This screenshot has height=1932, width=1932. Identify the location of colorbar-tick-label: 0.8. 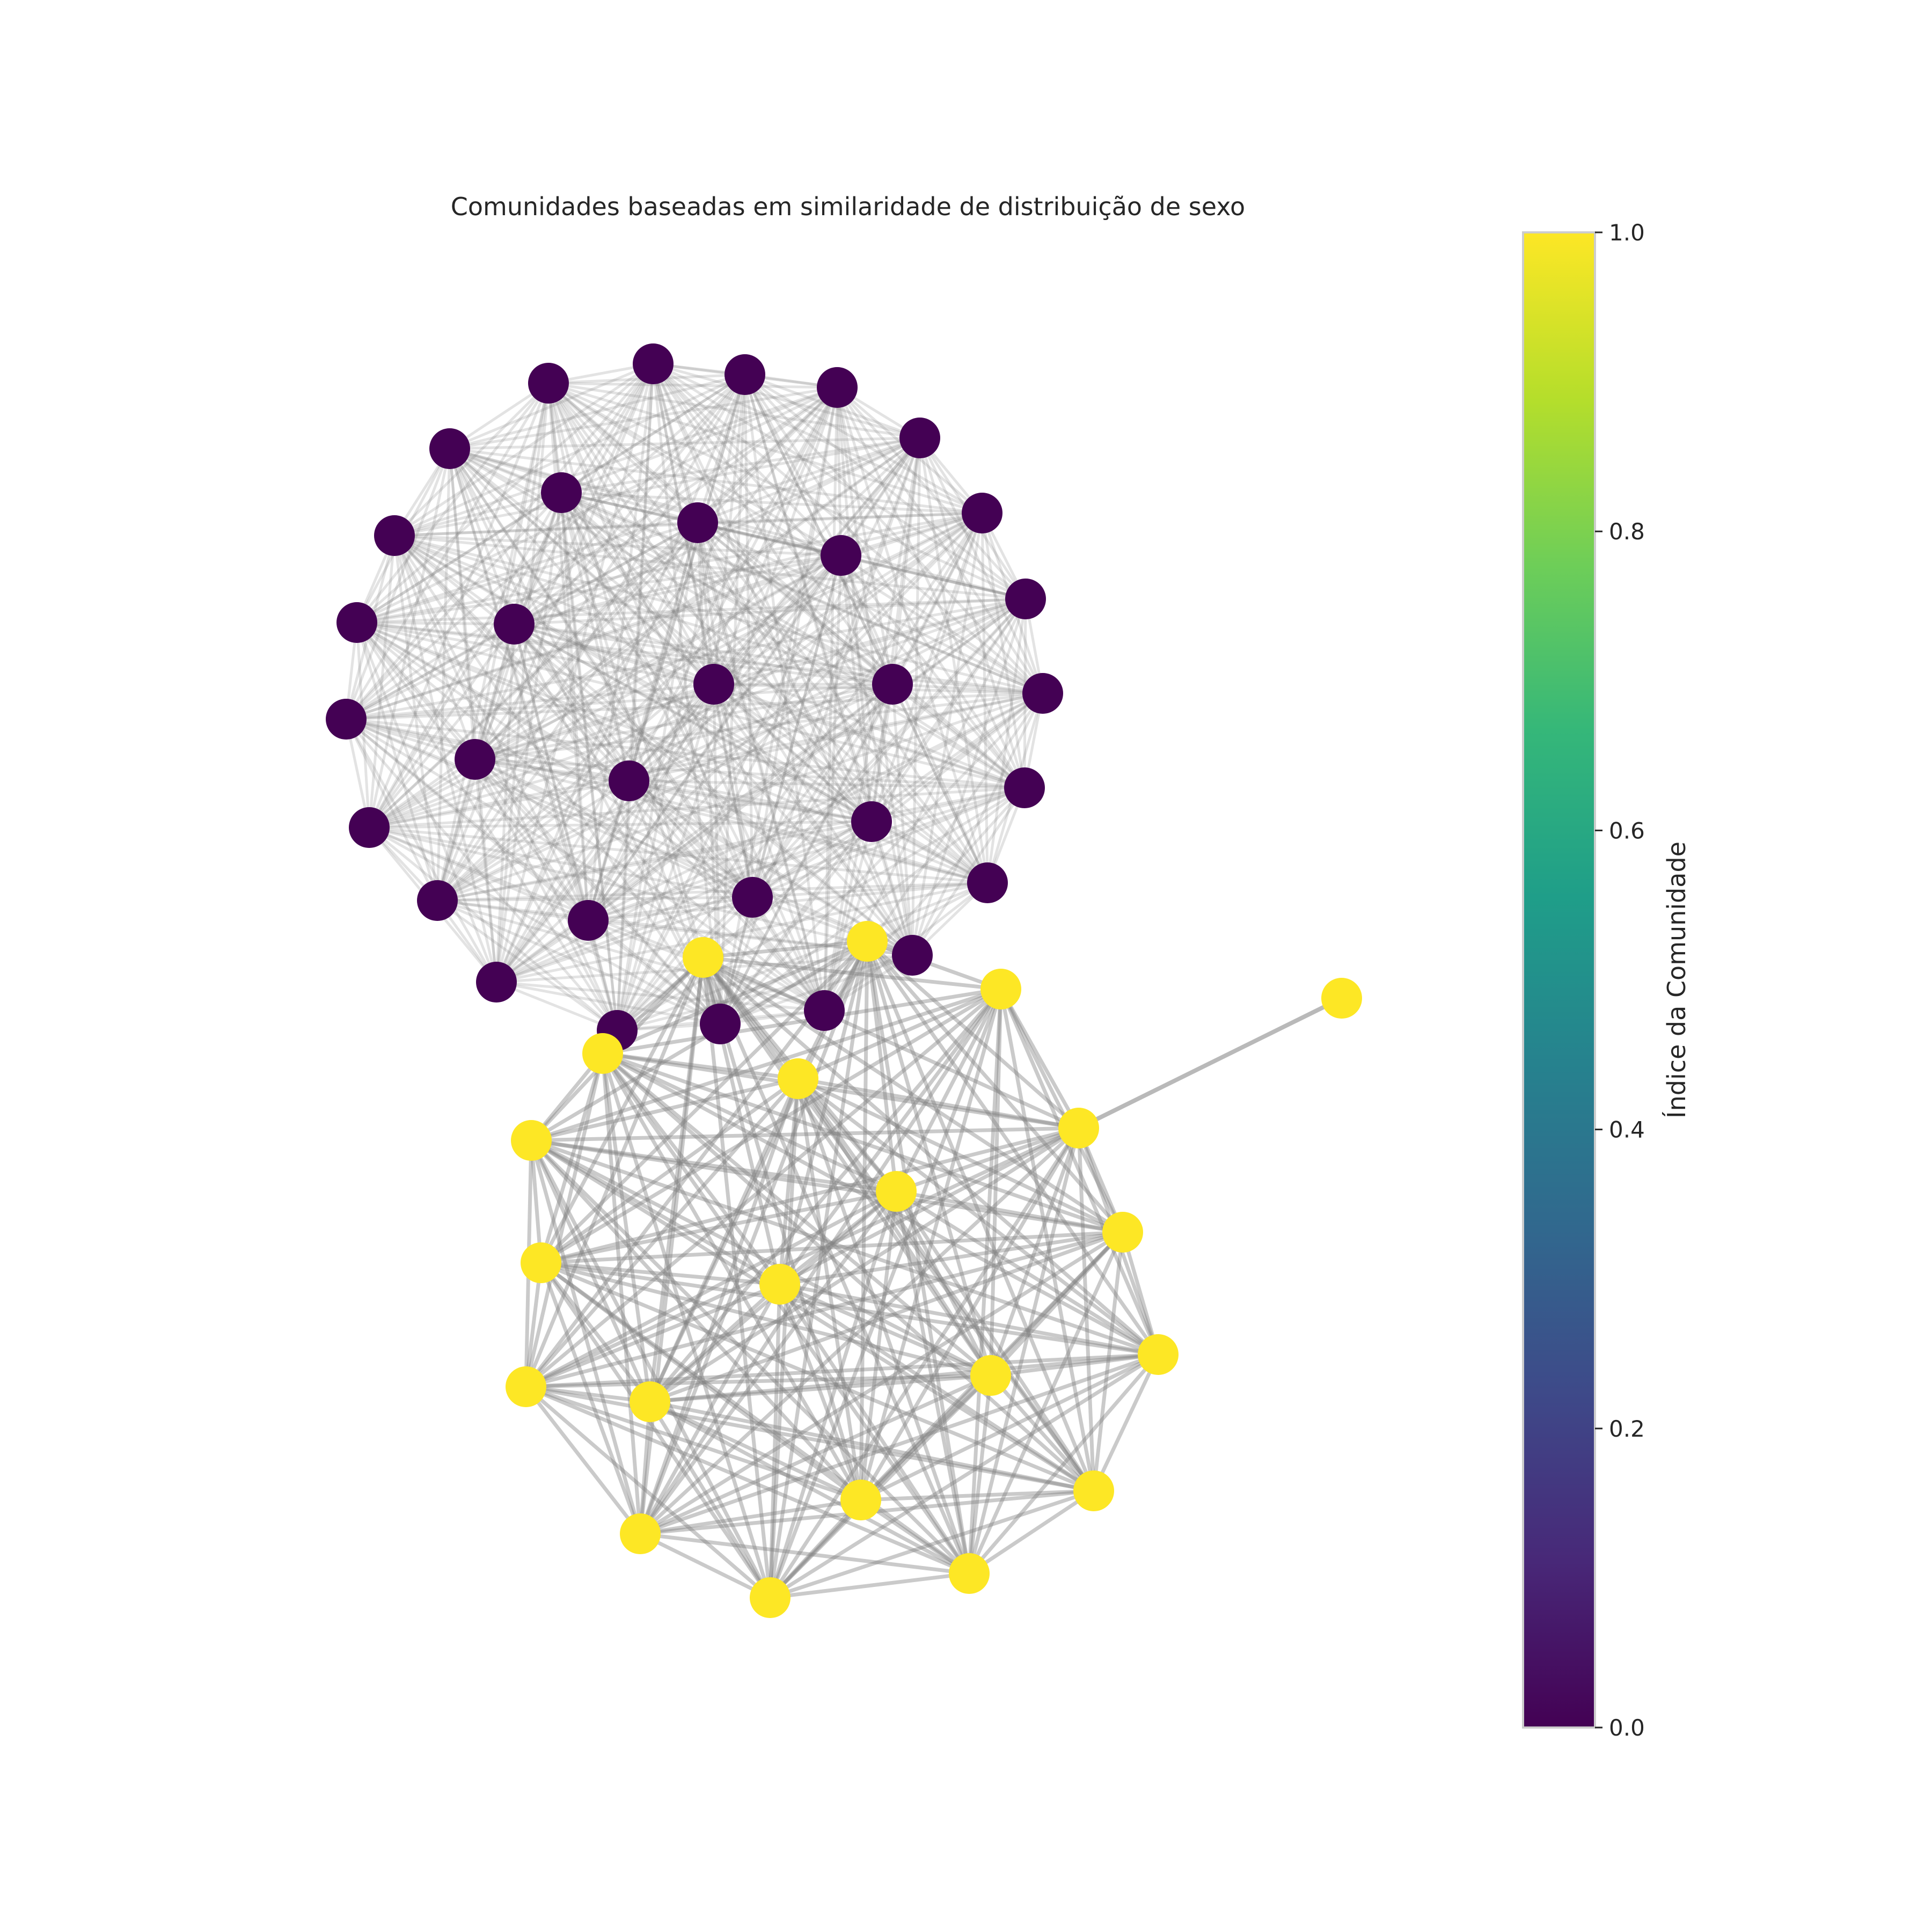
(1627, 531).